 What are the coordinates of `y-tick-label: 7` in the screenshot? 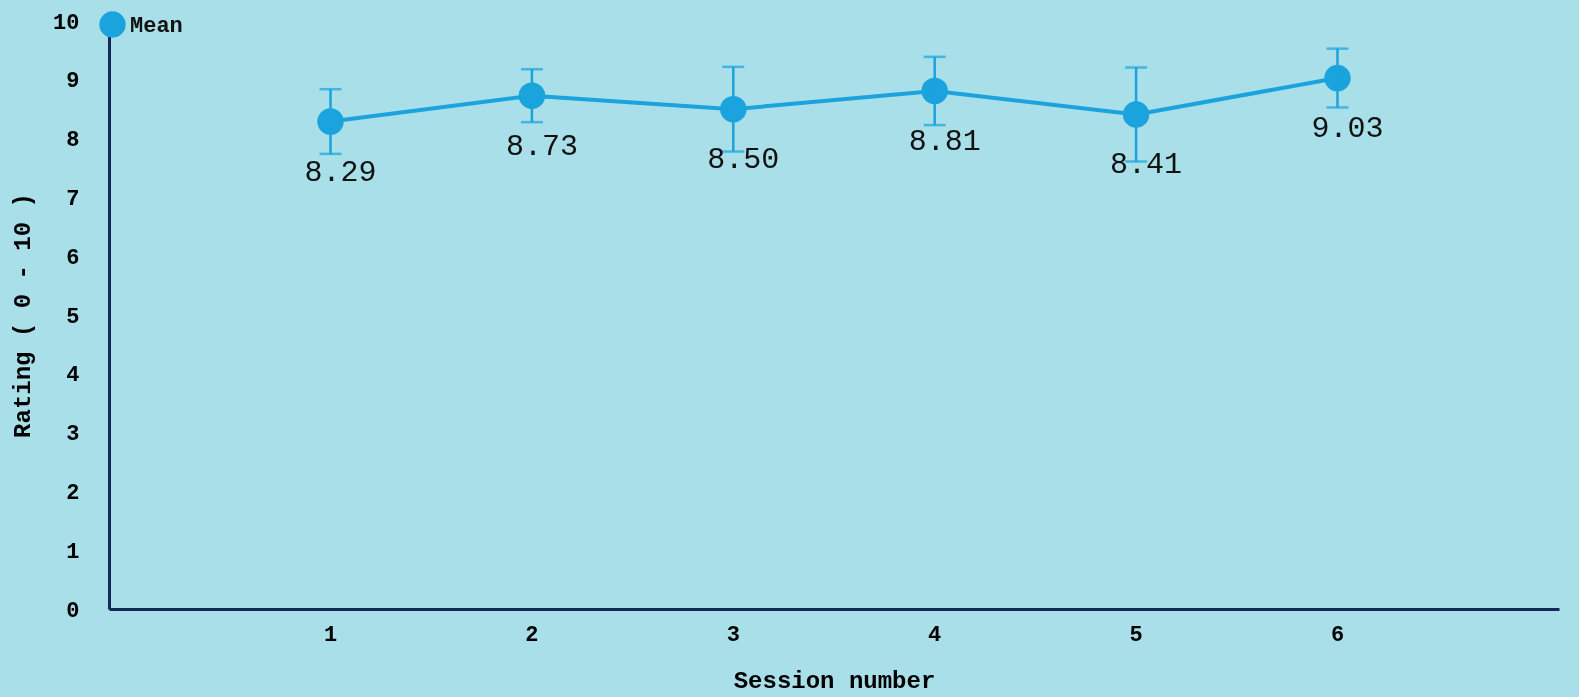 It's located at (73, 199).